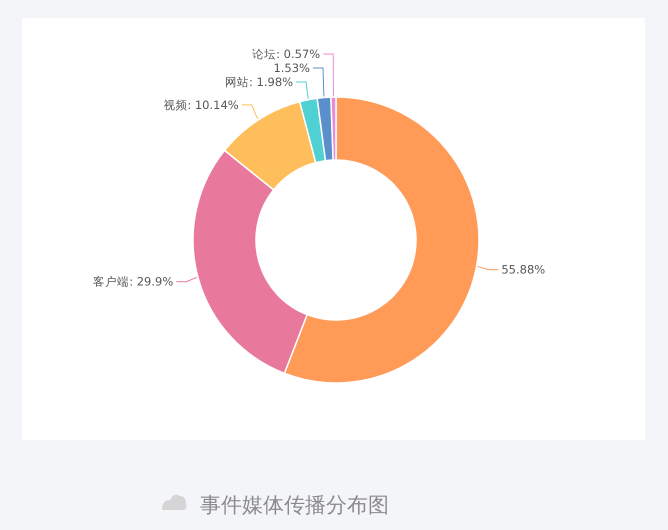 Image resolution: width=668 pixels, height=530 pixels. Describe the element at coordinates (523, 269) in the screenshot. I see `data-label: 55.88%` at that location.